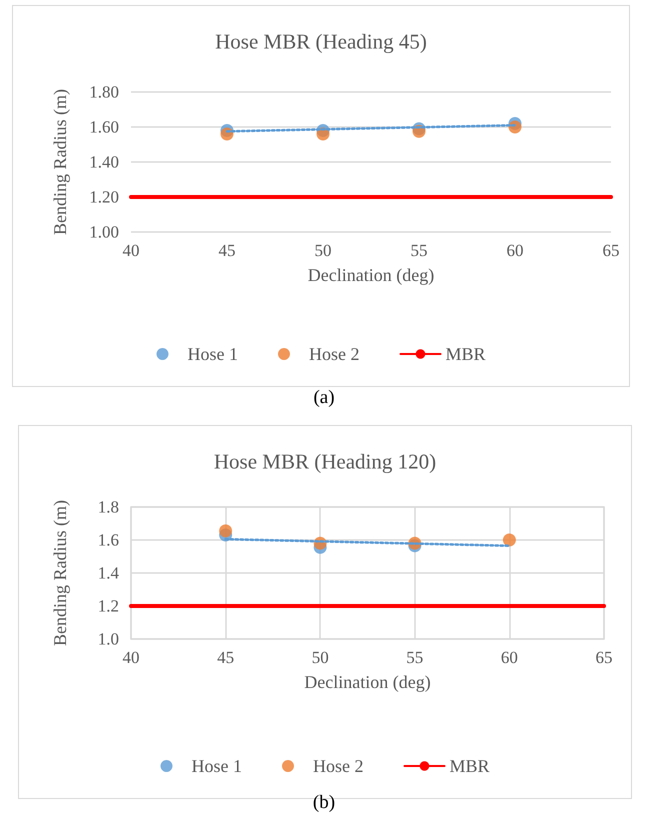 This screenshot has height=825, width=648. Describe the element at coordinates (104, 127) in the screenshot. I see `y-tick-label: 1.60` at that location.